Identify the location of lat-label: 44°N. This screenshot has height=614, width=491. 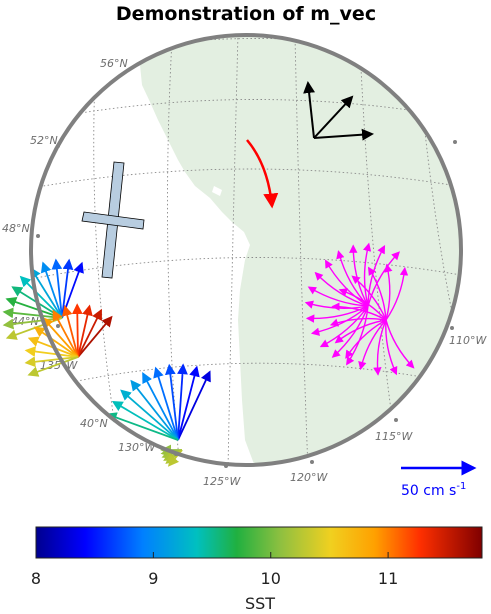
(25, 321).